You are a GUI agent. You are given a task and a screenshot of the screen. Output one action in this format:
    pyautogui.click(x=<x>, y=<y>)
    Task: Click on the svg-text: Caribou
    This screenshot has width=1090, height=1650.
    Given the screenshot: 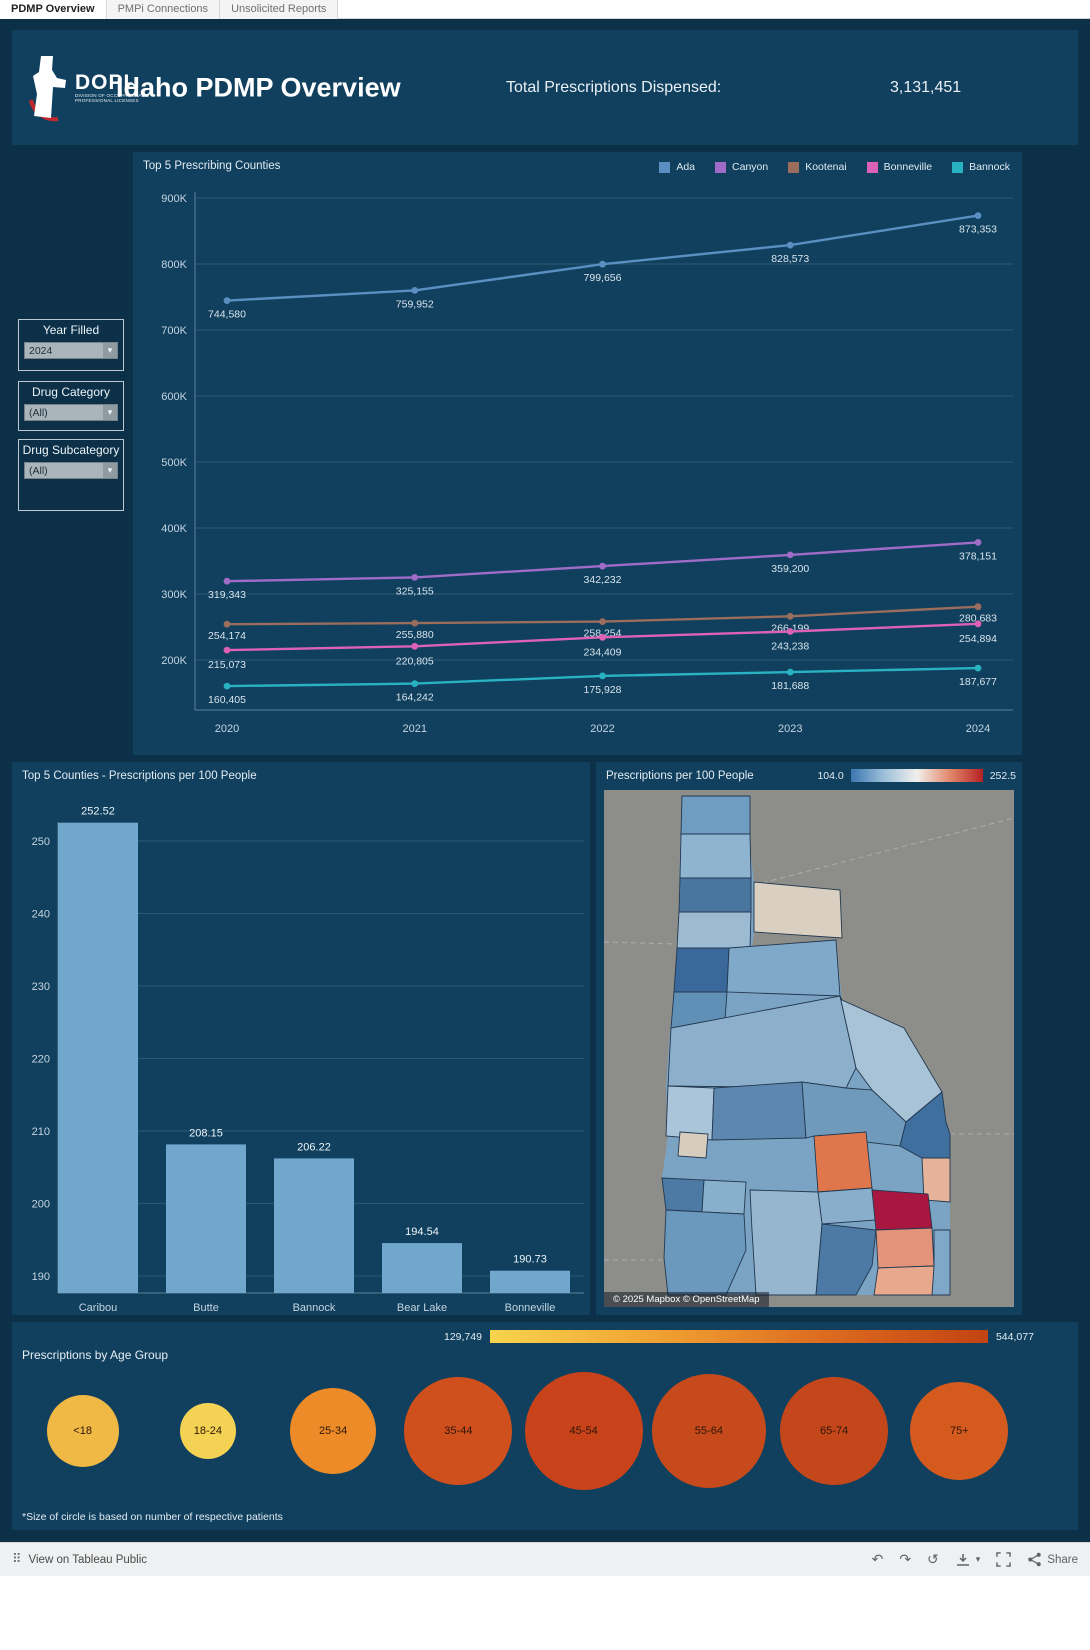 What is the action you would take?
    pyautogui.click(x=98, y=1308)
    